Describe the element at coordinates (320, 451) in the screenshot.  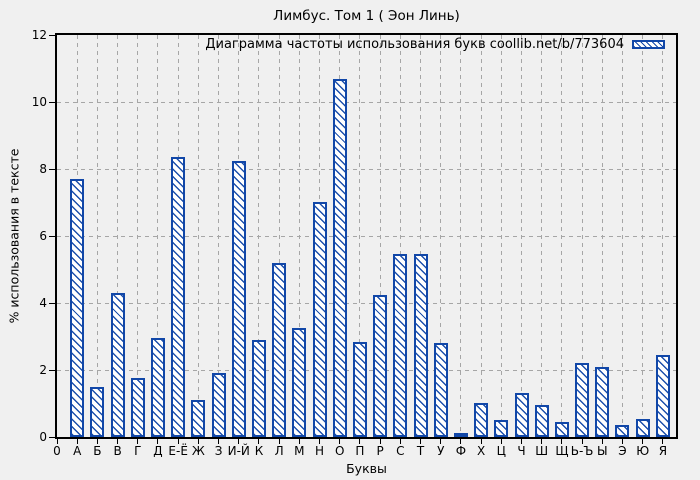
I see `x-tick-label: Н` at that location.